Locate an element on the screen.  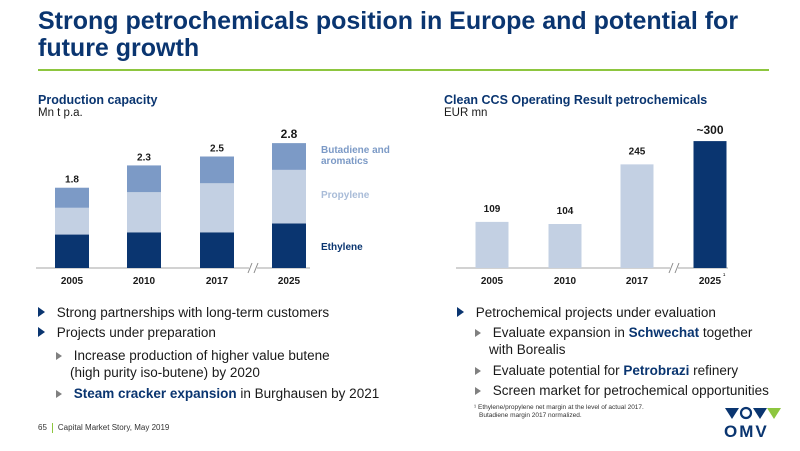
bar-result-2010 is located at coordinates (565, 246).